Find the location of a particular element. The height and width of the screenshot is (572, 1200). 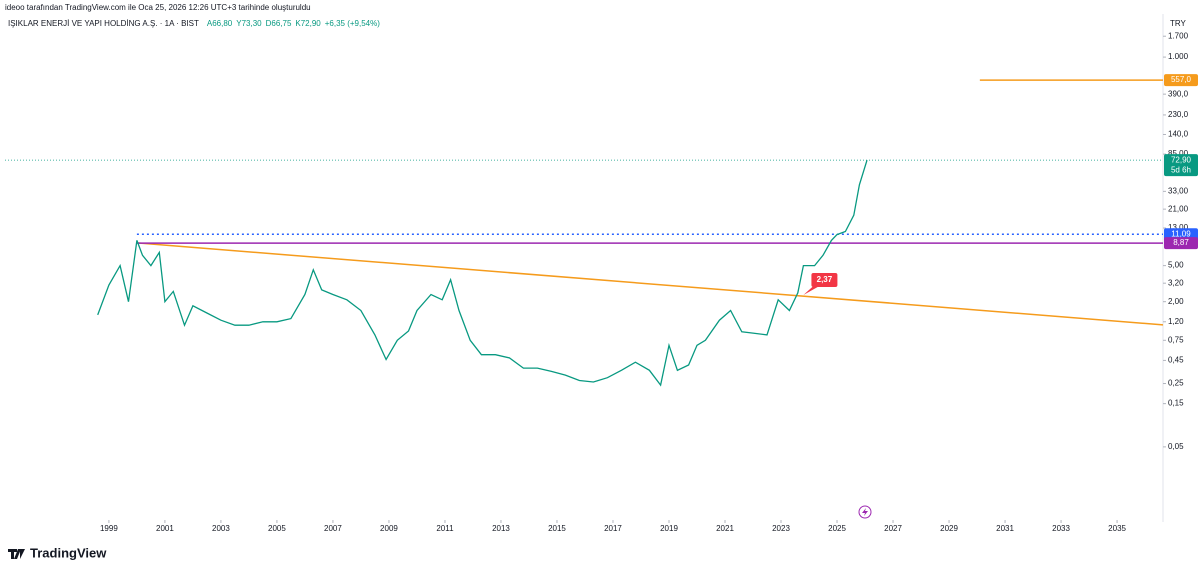

y-tick-label: 13,00 is located at coordinates (1178, 227).